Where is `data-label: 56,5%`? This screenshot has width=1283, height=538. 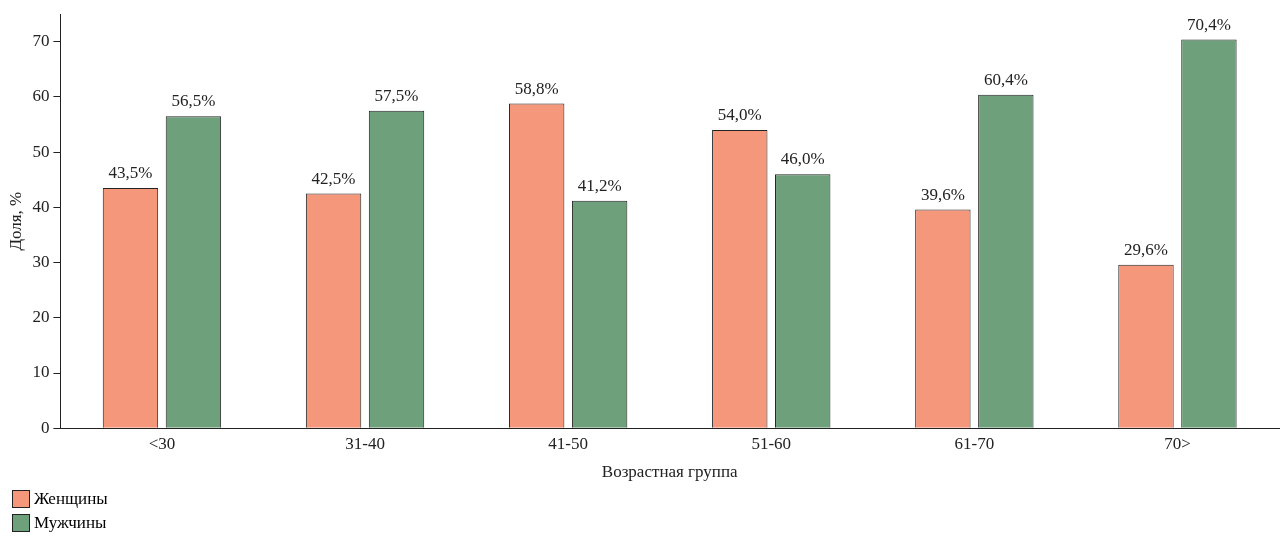
data-label: 56,5% is located at coordinates (193, 101).